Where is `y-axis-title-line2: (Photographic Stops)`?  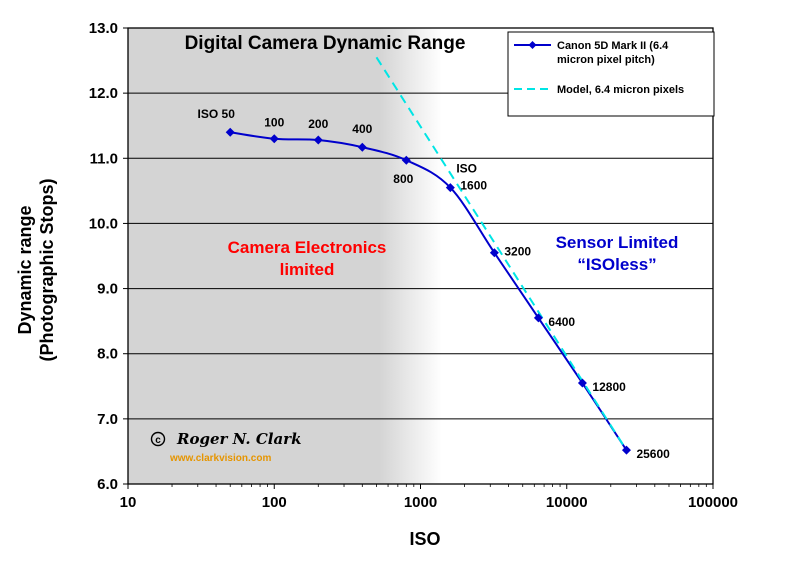 y-axis-title-line2: (Photographic Stops) is located at coordinates (47, 270).